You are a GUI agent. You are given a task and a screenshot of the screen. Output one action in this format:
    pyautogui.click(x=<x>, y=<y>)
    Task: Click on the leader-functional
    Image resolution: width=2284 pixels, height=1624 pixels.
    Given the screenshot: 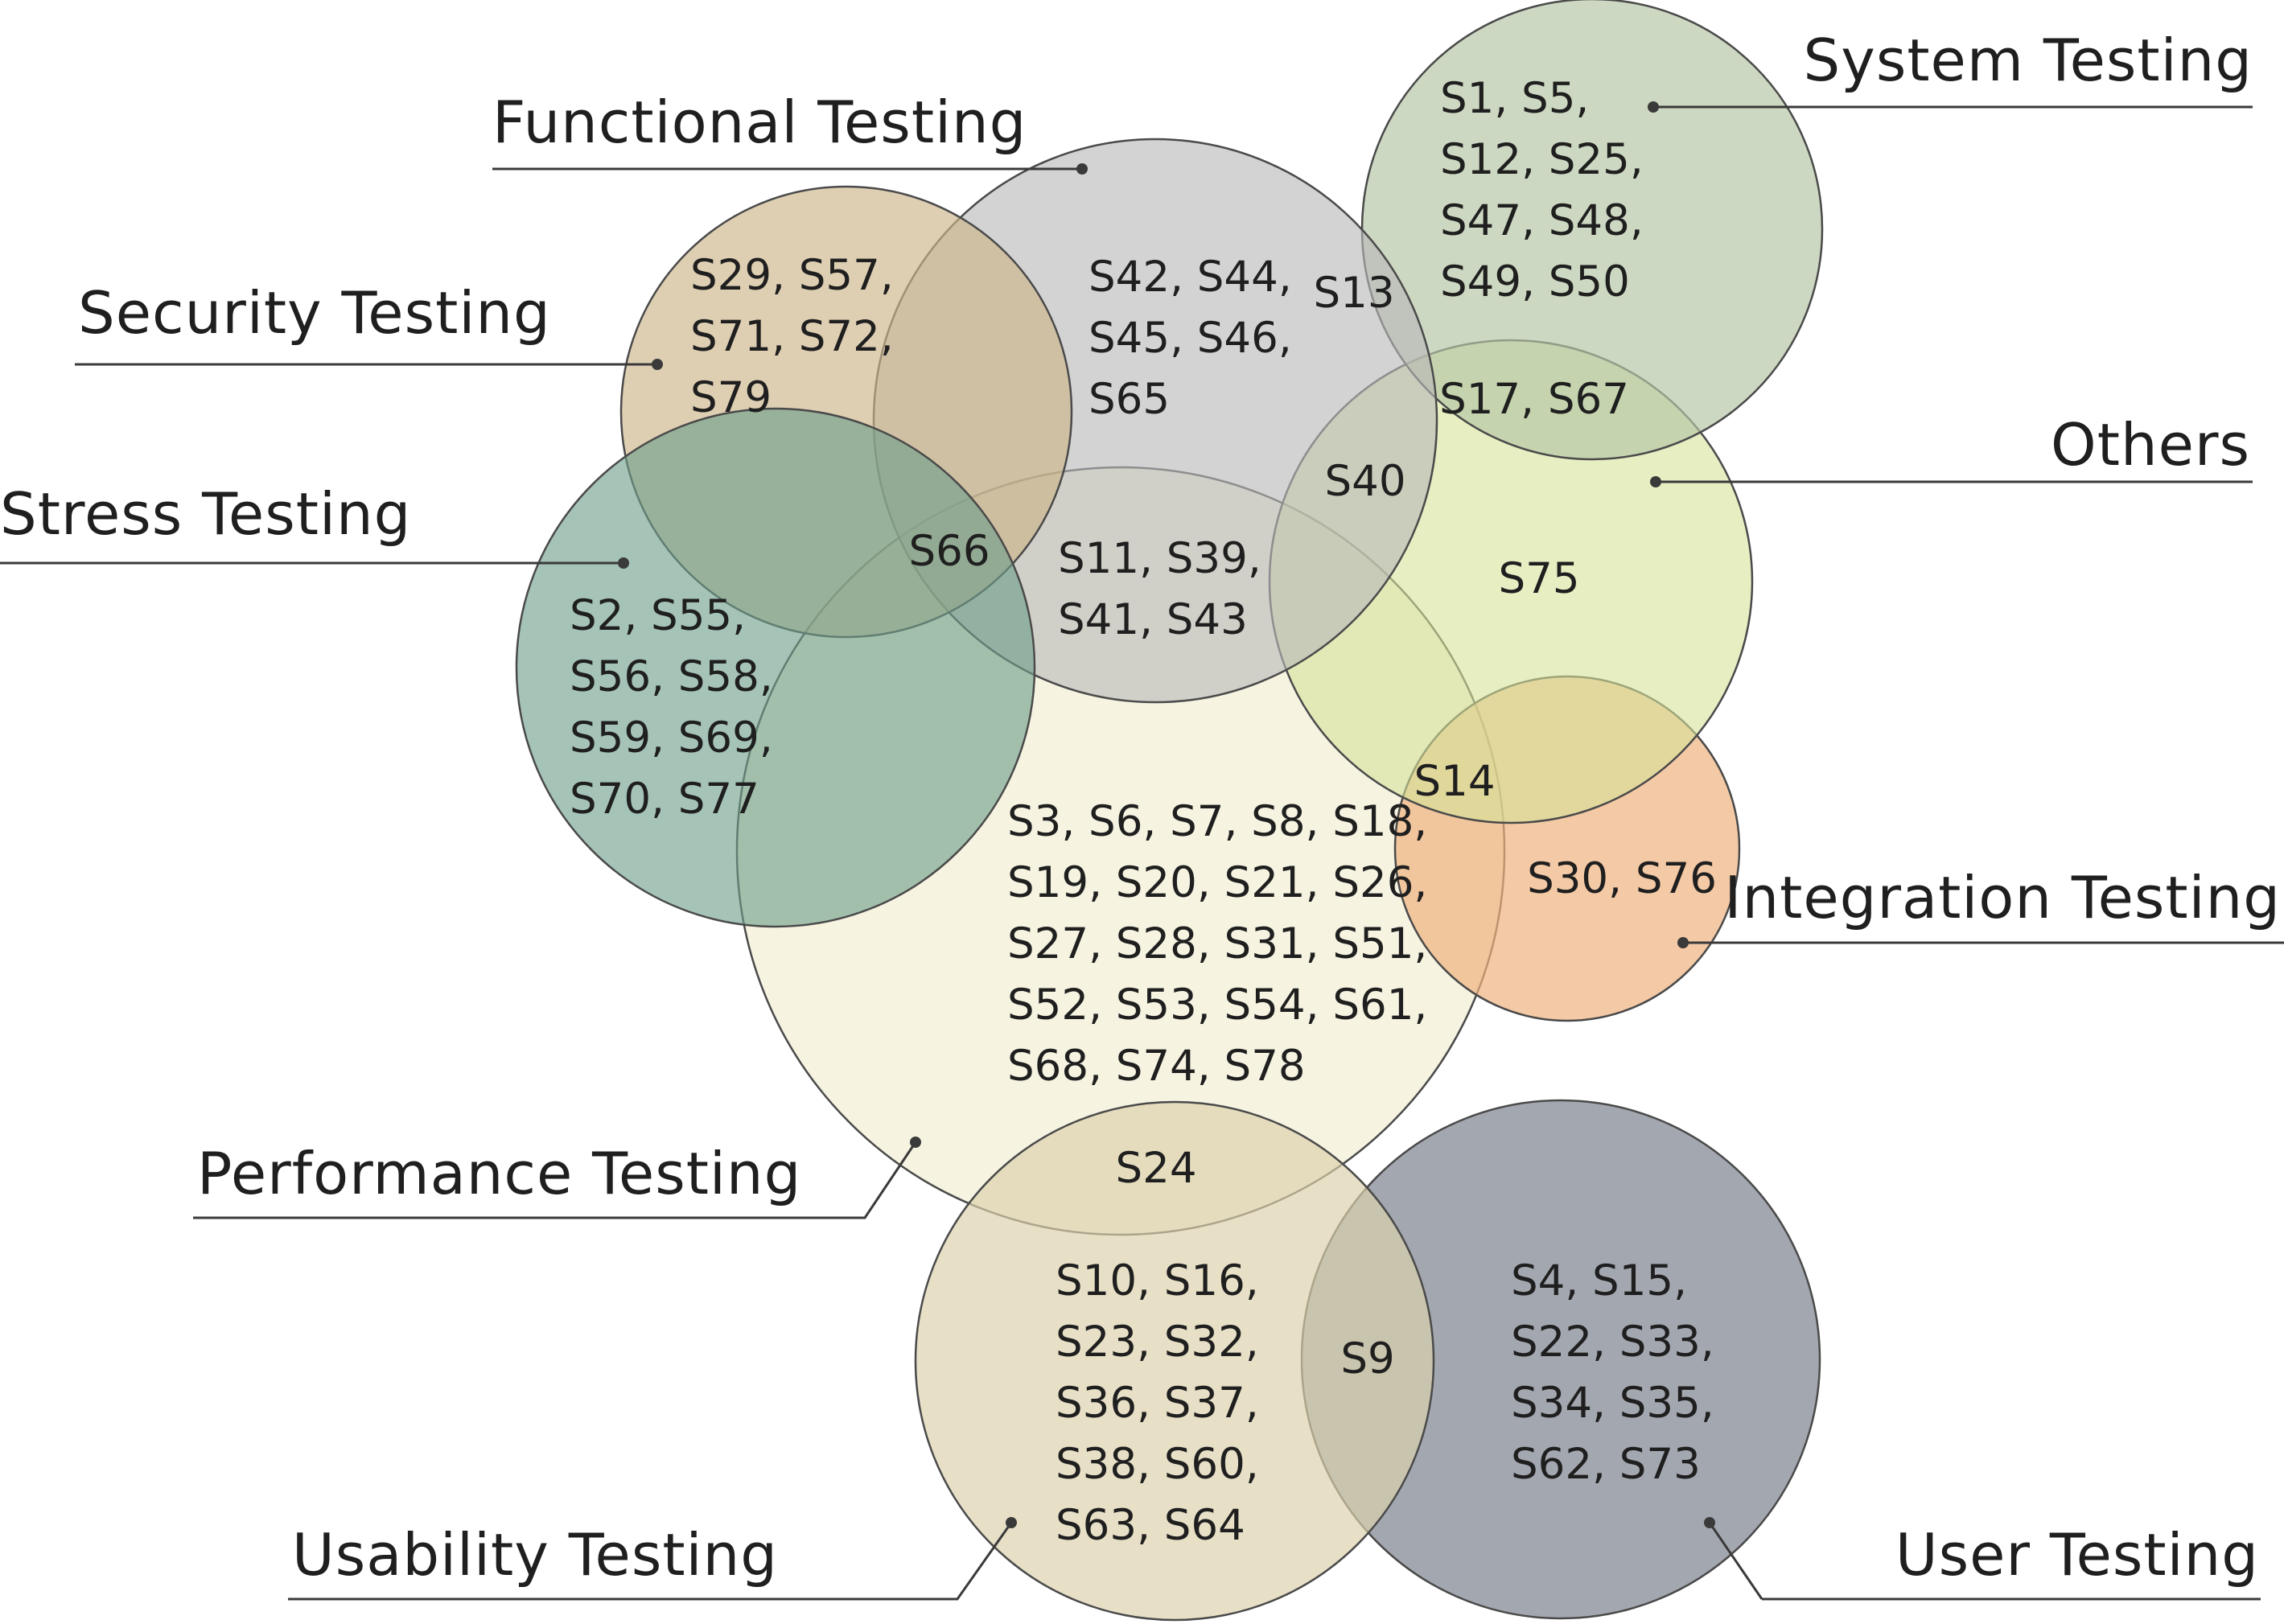 What is the action you would take?
    pyautogui.click(x=790, y=169)
    